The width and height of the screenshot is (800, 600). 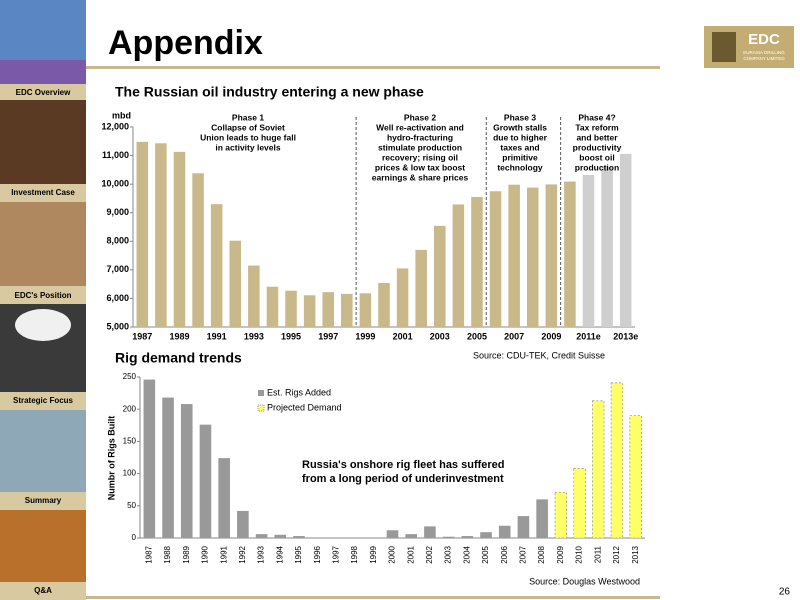 What do you see at coordinates (242, 554) in the screenshot?
I see `x-tick-label: 1992` at bounding box center [242, 554].